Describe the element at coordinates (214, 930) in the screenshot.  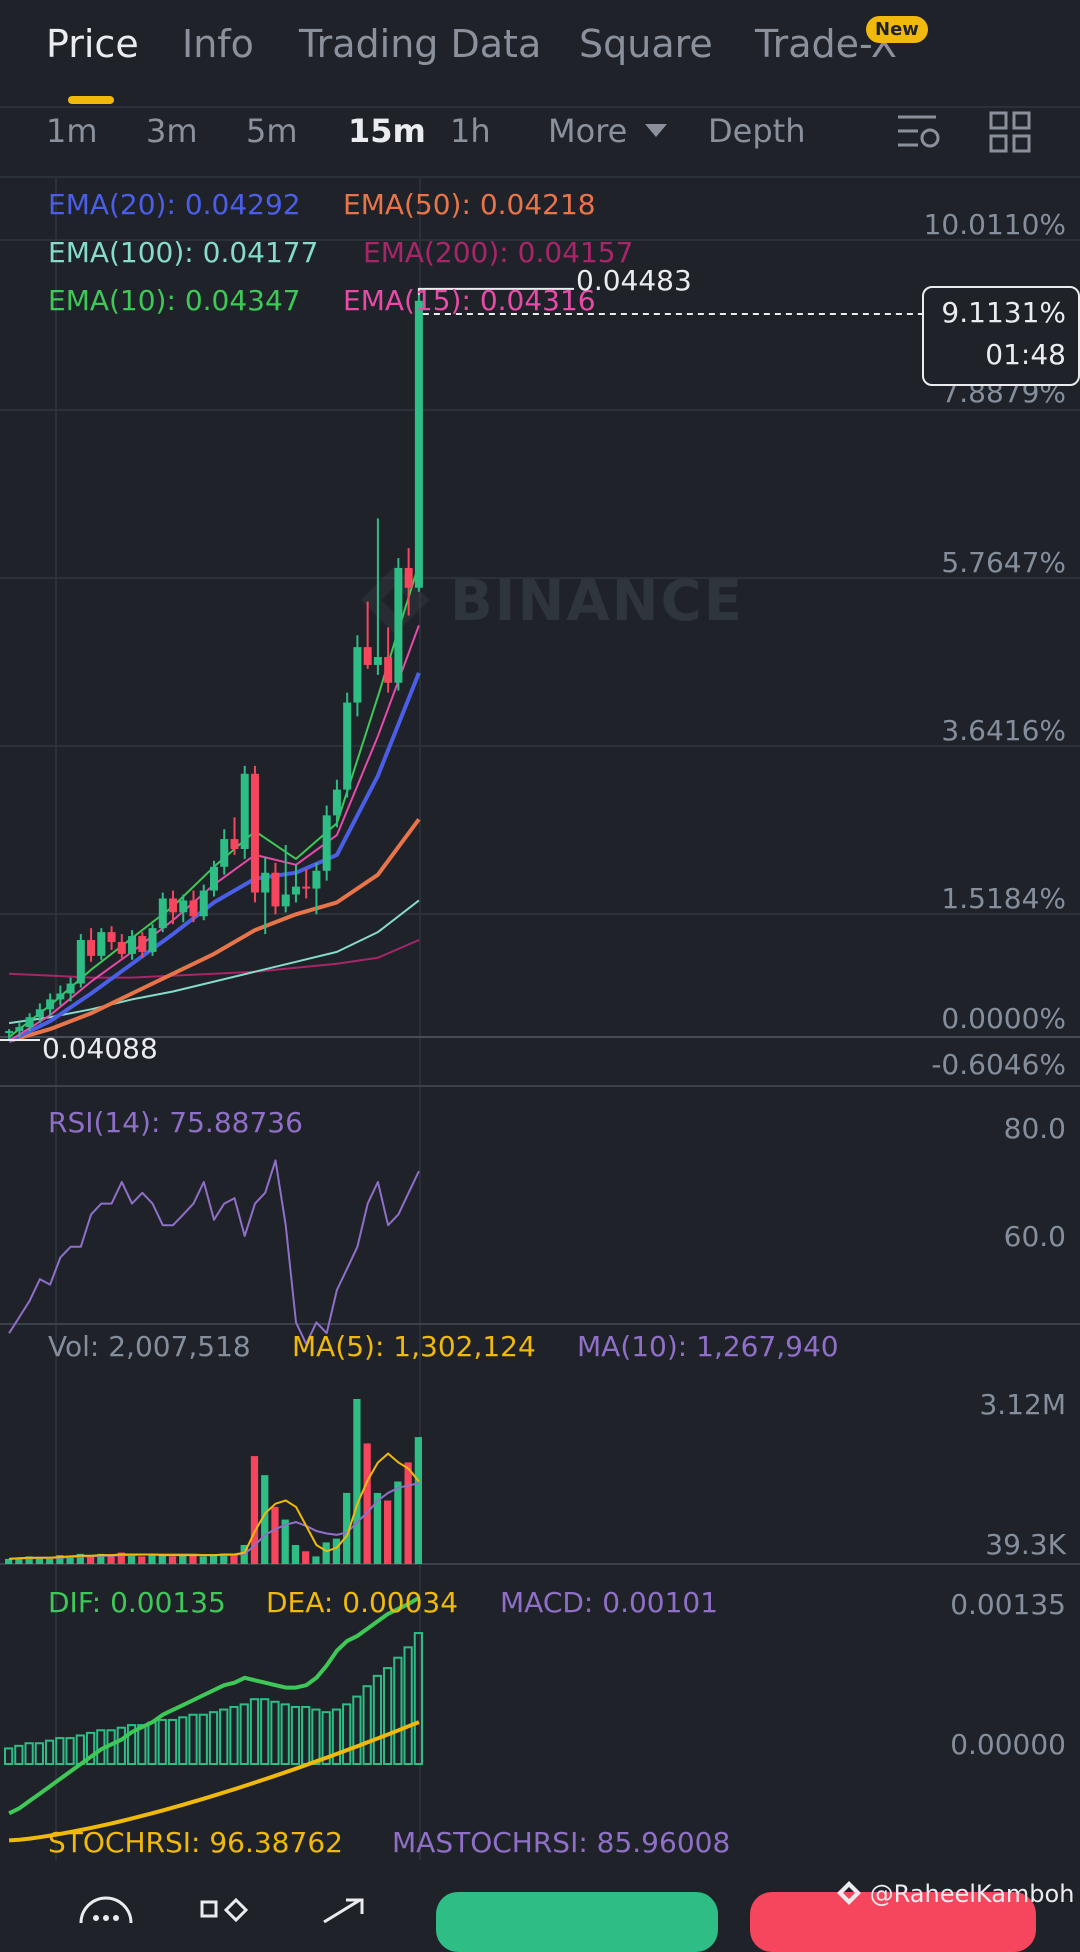
I see `ema50-line` at that location.